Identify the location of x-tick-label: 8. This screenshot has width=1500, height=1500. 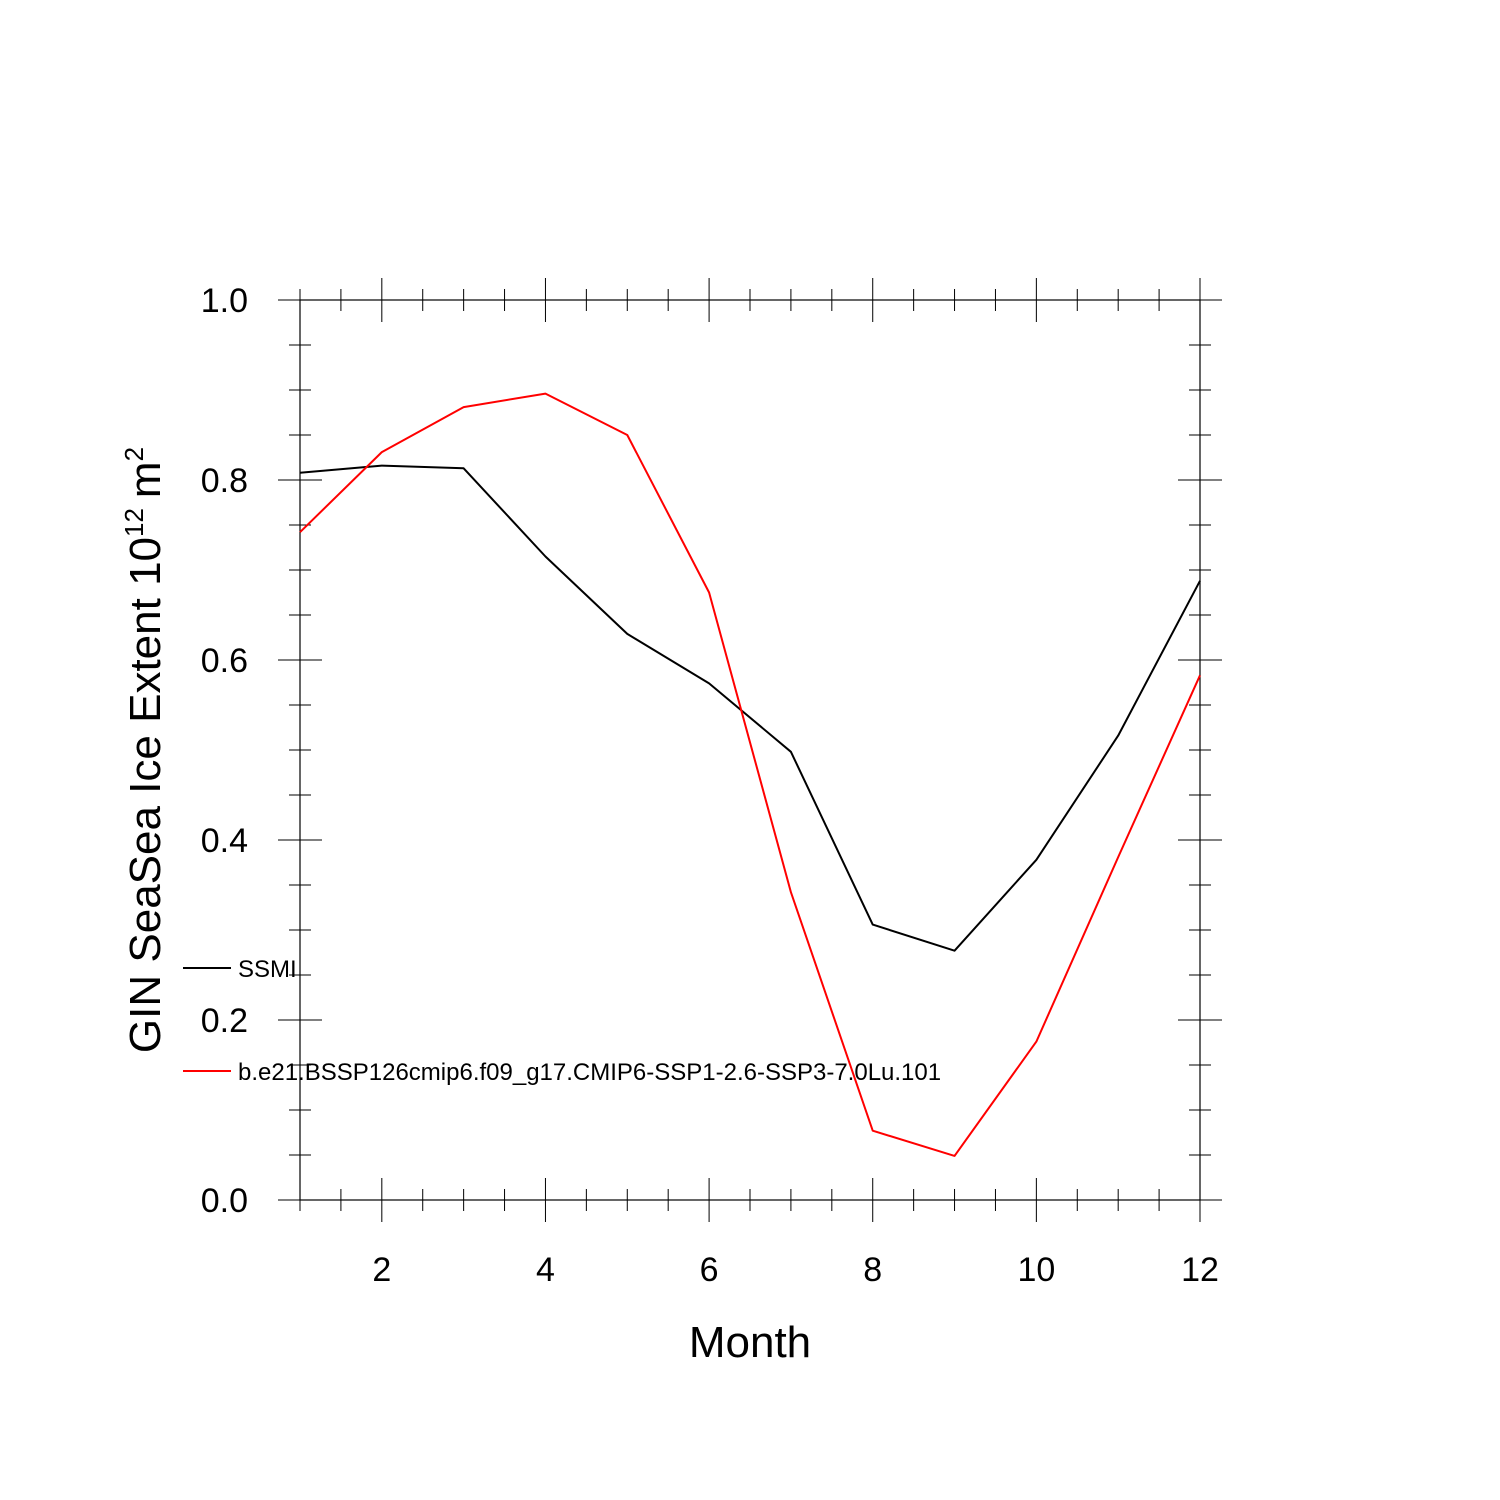
(872, 1270).